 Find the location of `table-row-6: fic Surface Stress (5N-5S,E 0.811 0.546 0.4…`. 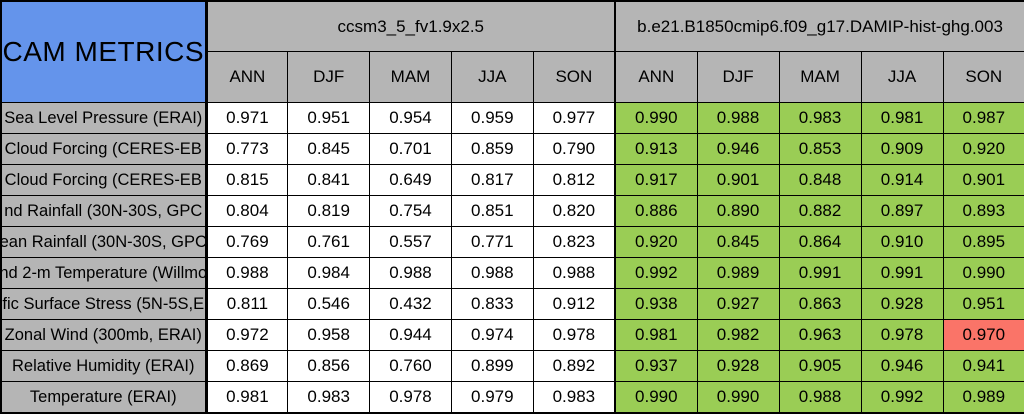

table-row-6: fic Surface Stress (5N-5S,E 0.811 0.546 0.4… is located at coordinates (512, 304).